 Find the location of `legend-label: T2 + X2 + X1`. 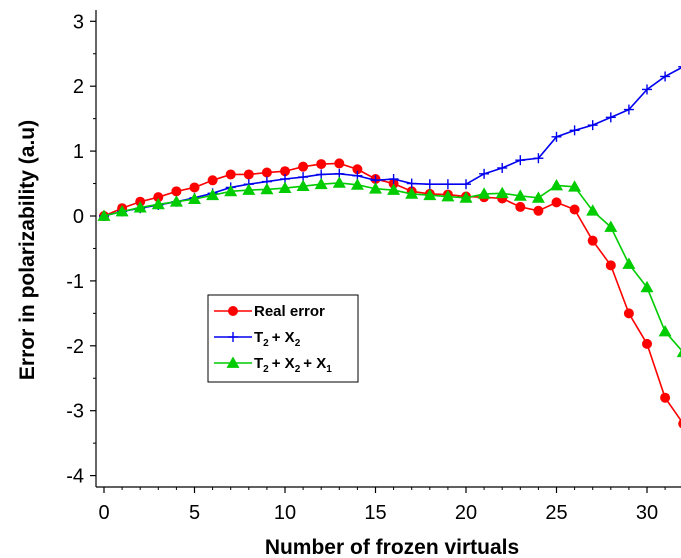

legend-label: T2 + X2 + X1 is located at coordinates (294, 365).